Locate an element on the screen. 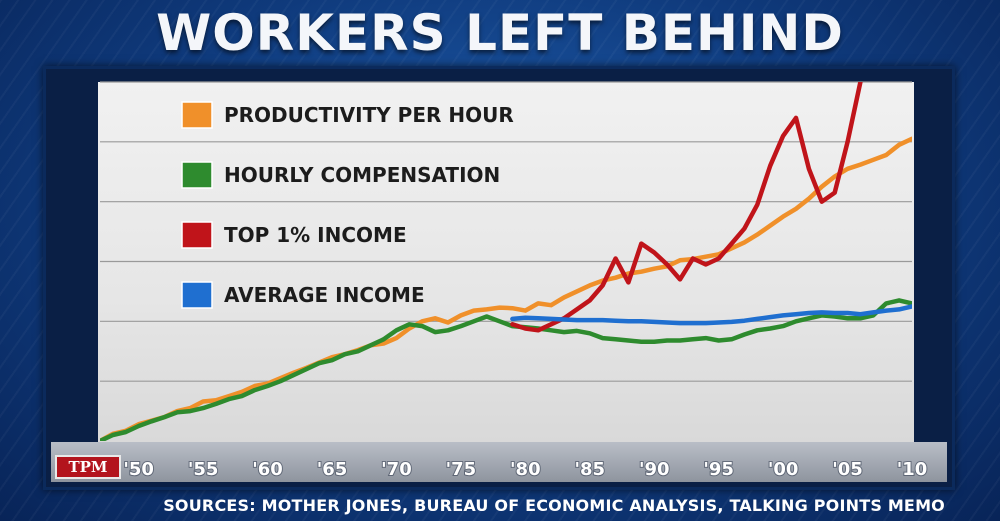 The width and height of the screenshot is (1000, 521). x-tick-label: '60 is located at coordinates (267, 469).